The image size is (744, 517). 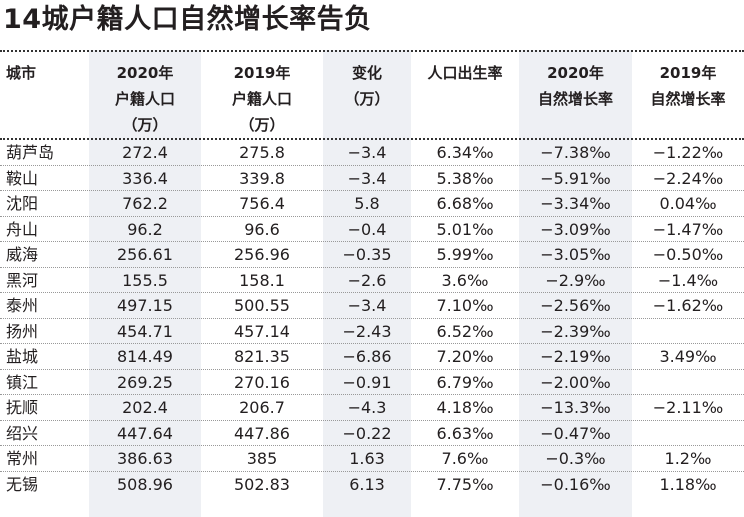 What do you see at coordinates (262, 433) in the screenshot?
I see `cell-pop2019: 447.86` at bounding box center [262, 433].